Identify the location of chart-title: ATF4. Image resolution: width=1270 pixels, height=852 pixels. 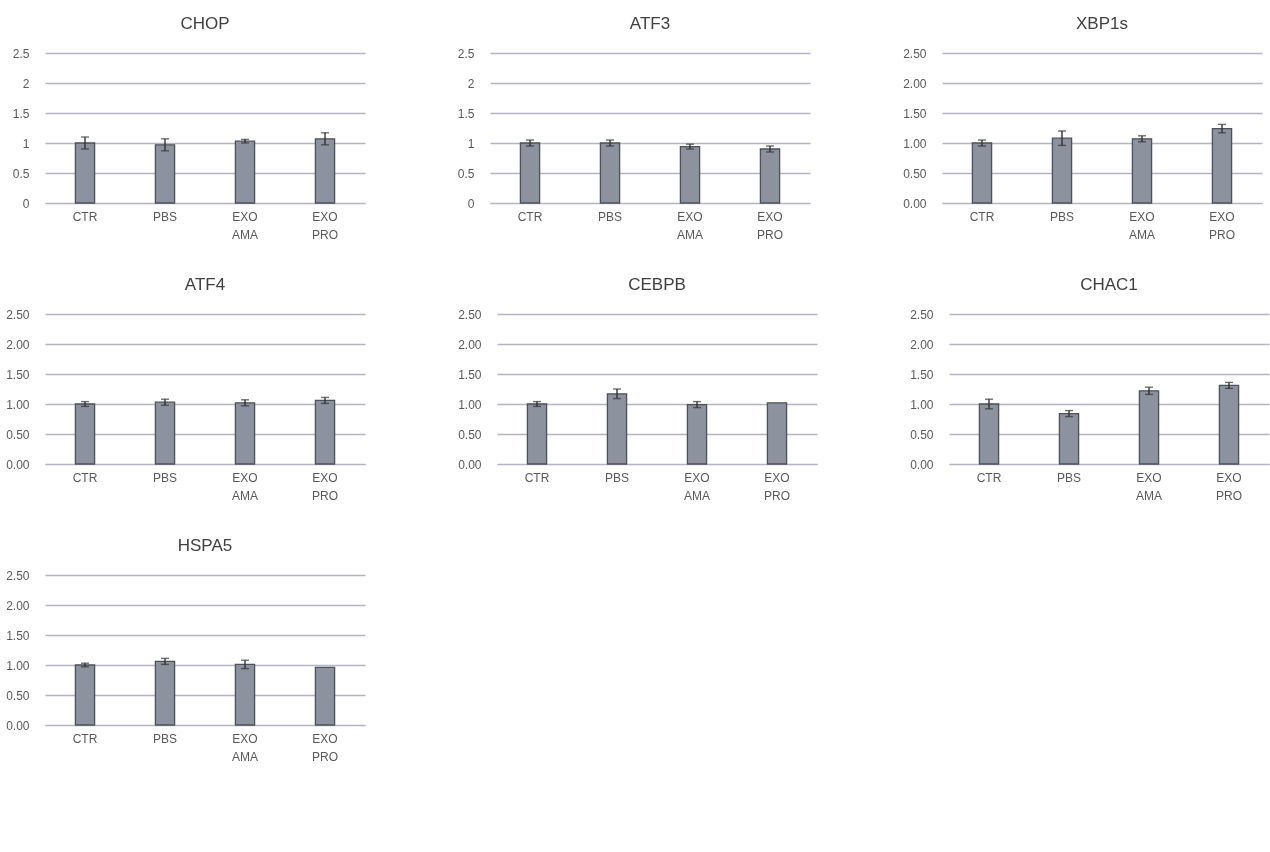
(205, 284).